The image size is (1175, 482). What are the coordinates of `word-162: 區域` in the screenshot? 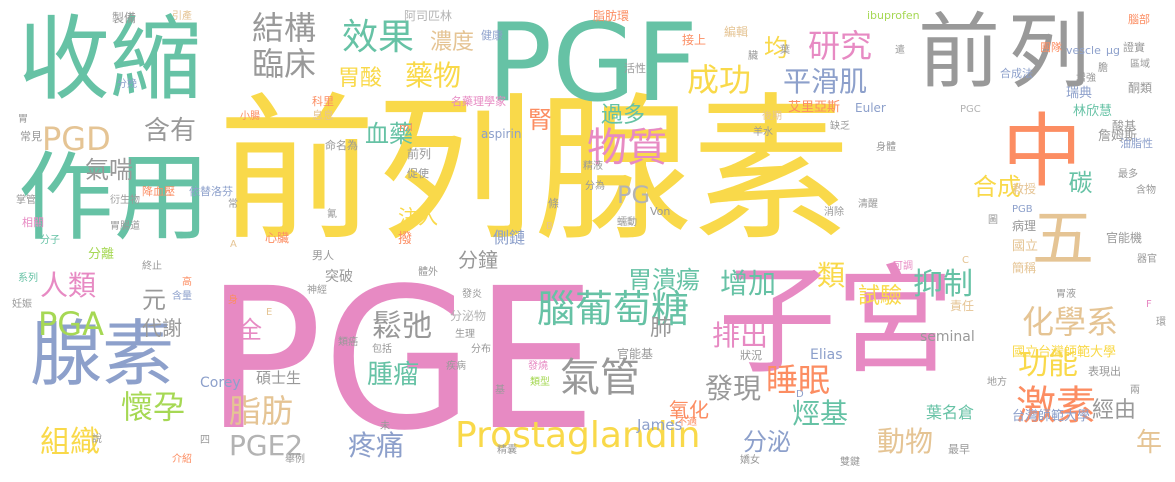 It's located at (1140, 64).